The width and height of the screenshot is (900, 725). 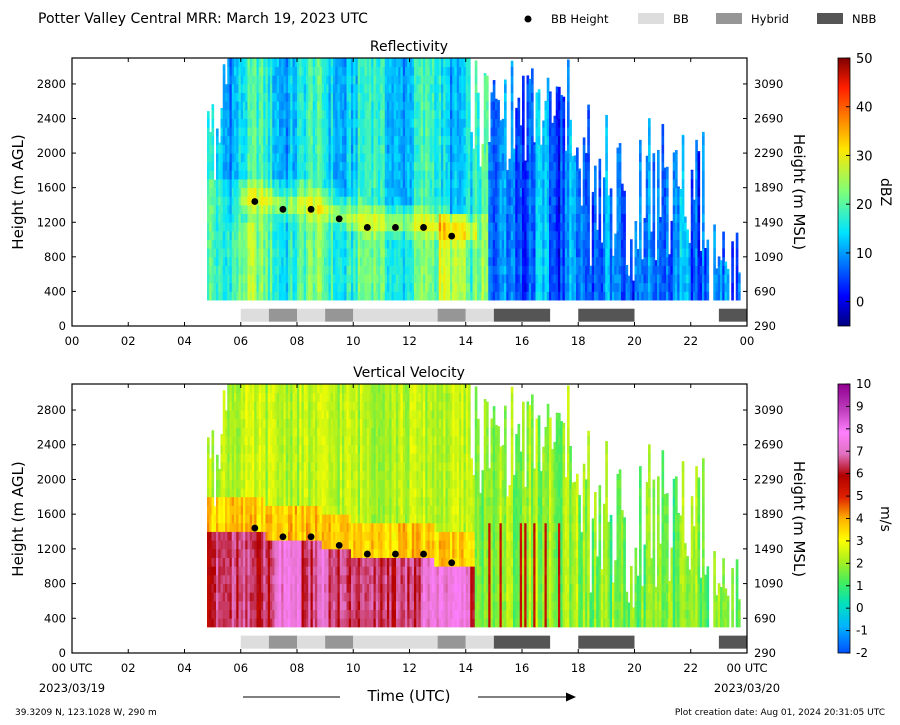 I want to click on legend-nbb-swatch, so click(x=830, y=18).